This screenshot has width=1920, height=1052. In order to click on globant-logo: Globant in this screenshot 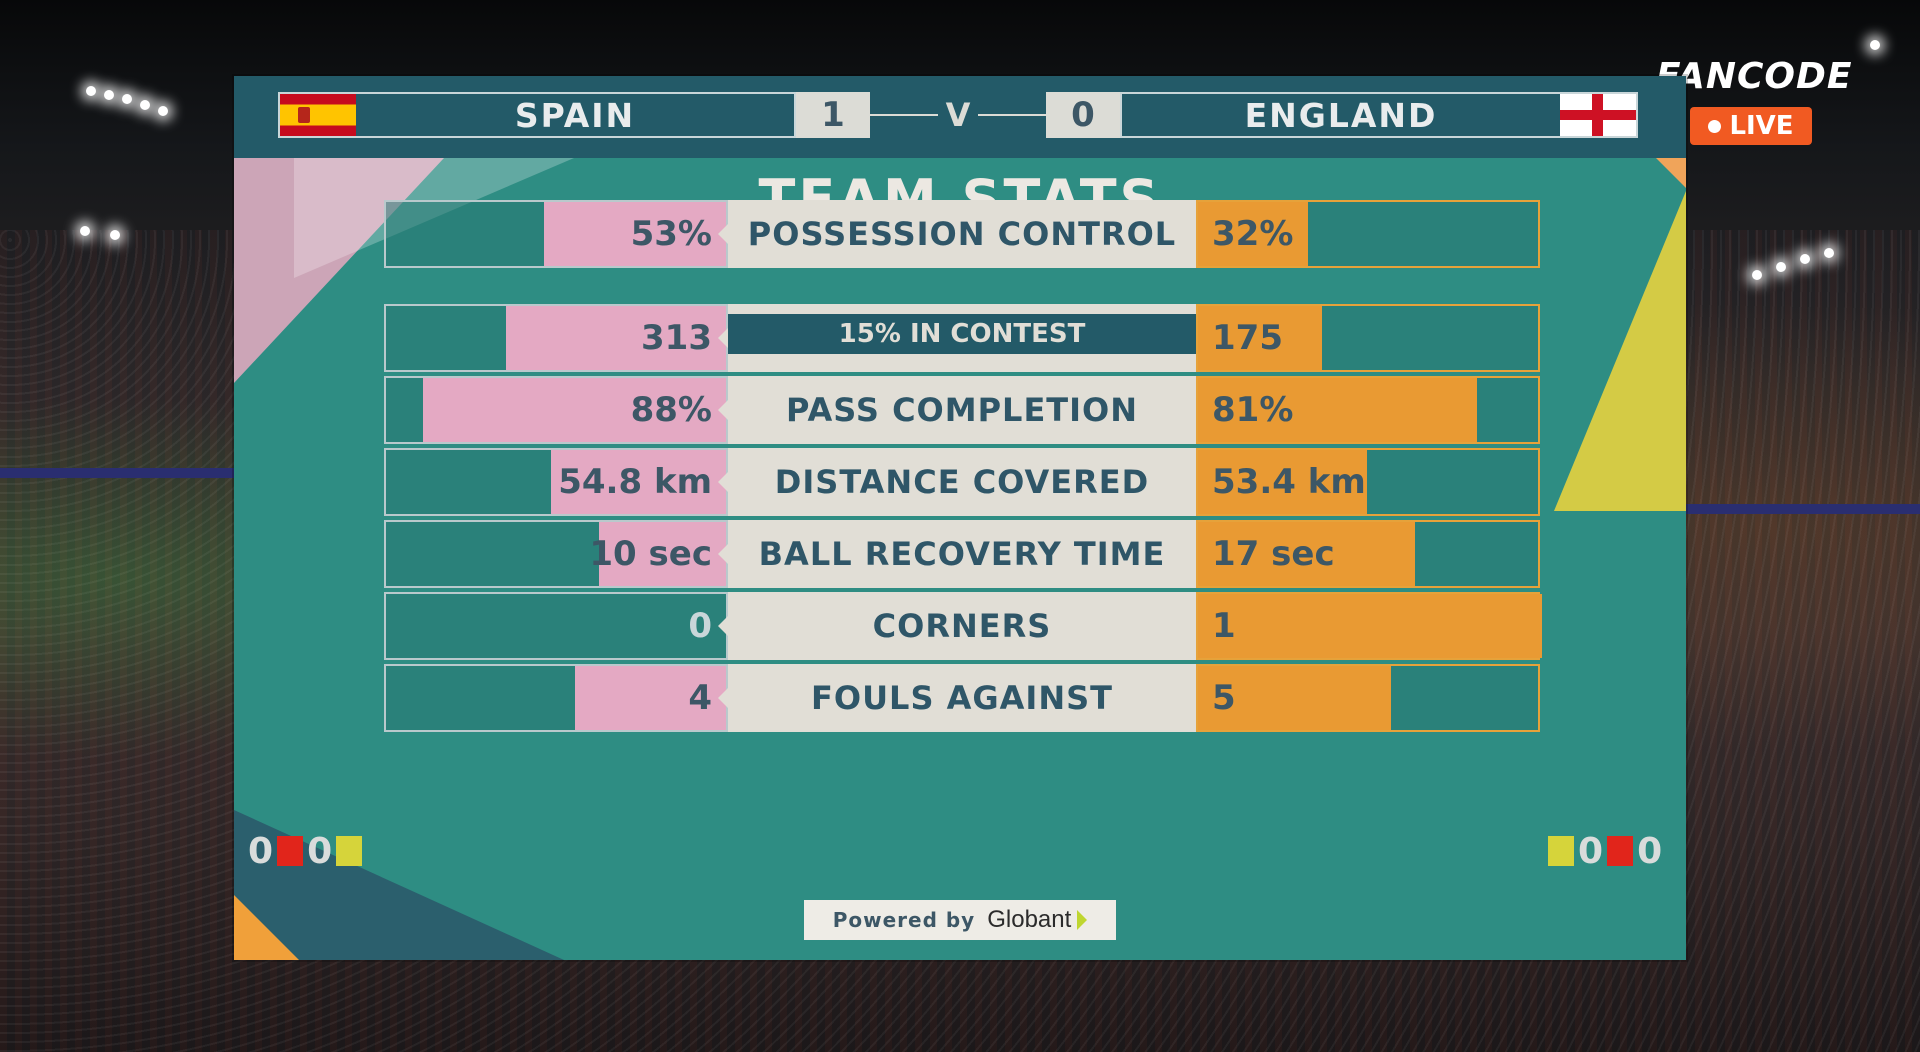, I will do `click(1029, 919)`.